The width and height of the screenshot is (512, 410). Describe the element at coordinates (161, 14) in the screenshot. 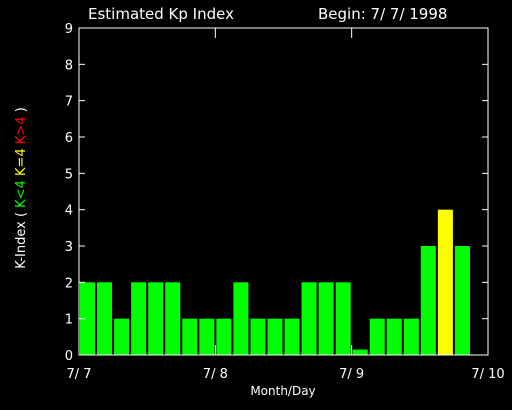

I see `chart-title: Estimated Kp Index` at that location.